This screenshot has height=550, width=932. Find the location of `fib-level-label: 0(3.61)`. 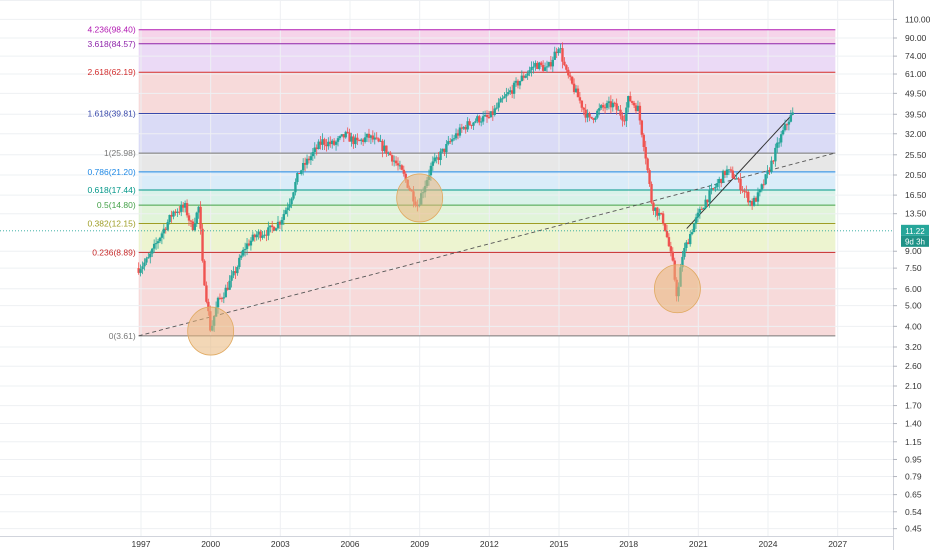

fib-level-label: 0(3.61) is located at coordinates (122, 336).